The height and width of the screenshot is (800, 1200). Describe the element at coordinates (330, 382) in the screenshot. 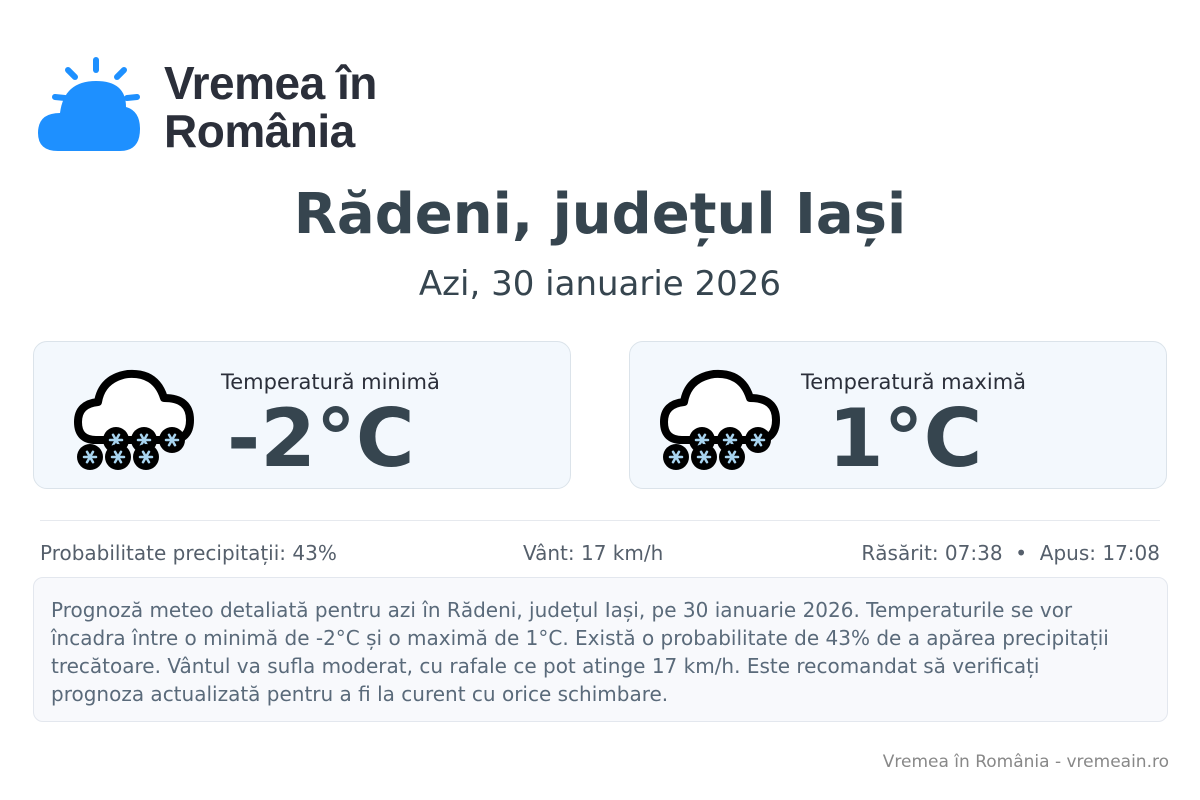

I see `min-temp-label: Temperatură minimă` at that location.